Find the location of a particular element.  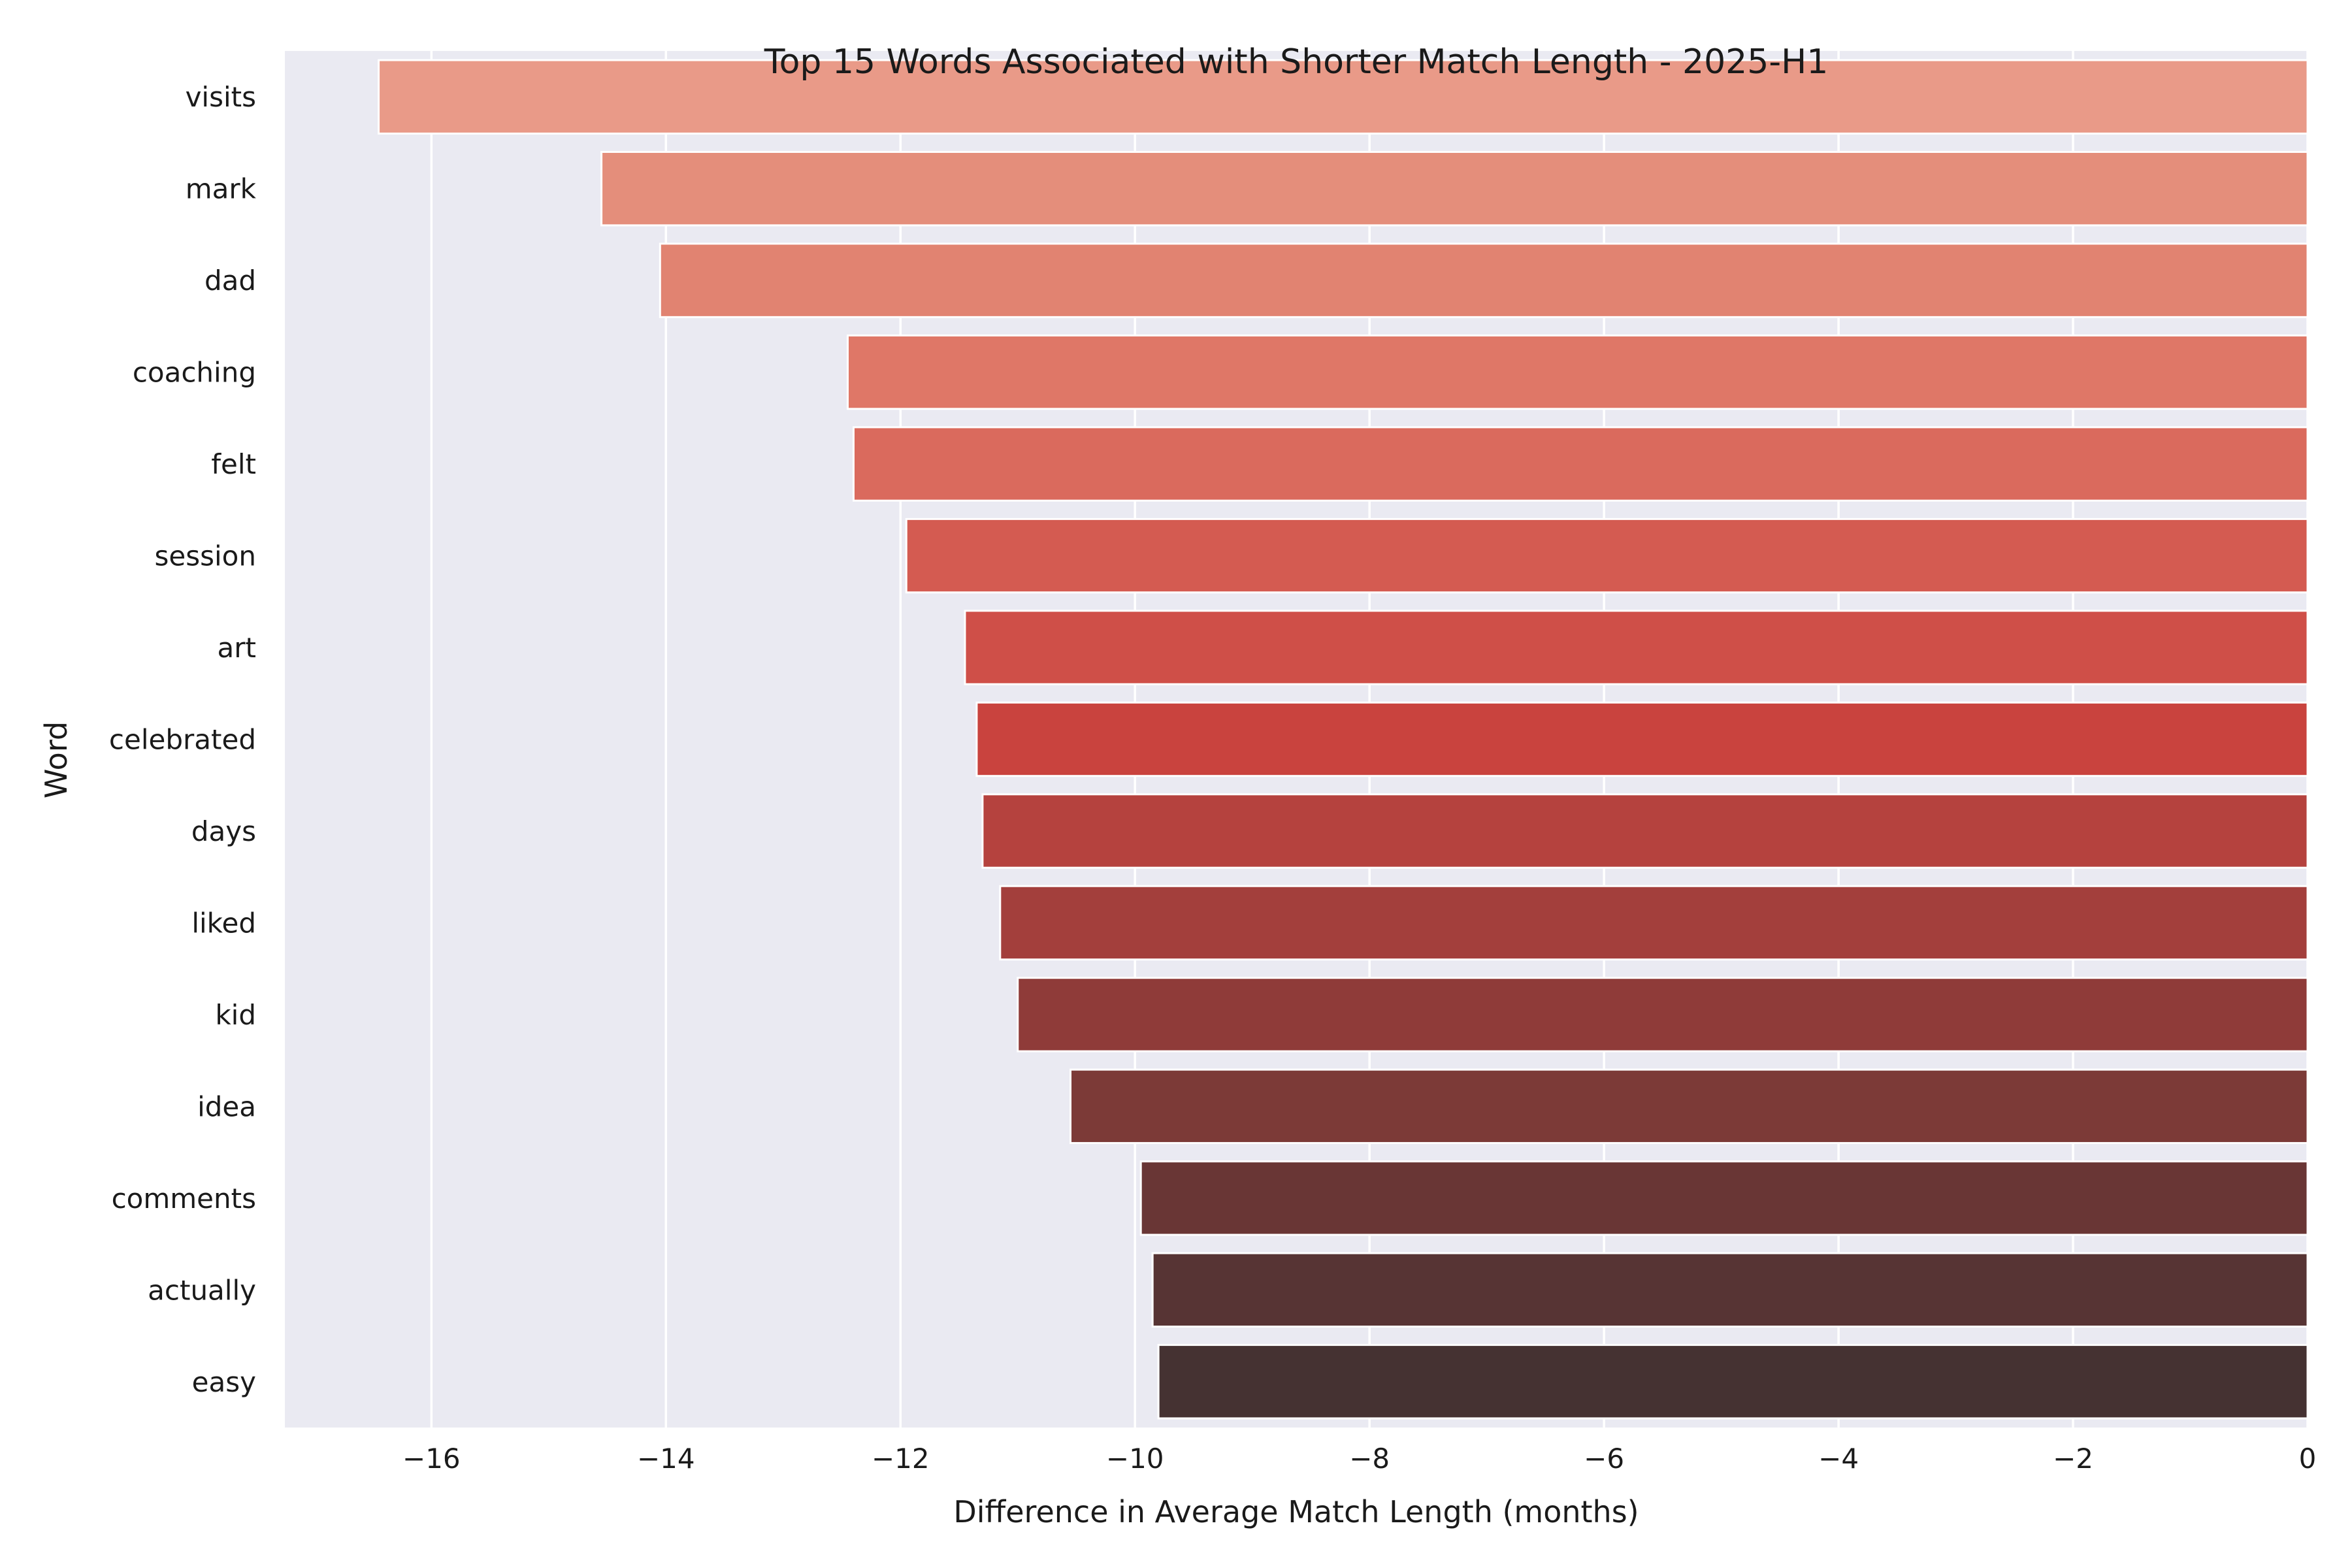

y-tick-label: idea is located at coordinates (226, 1106).